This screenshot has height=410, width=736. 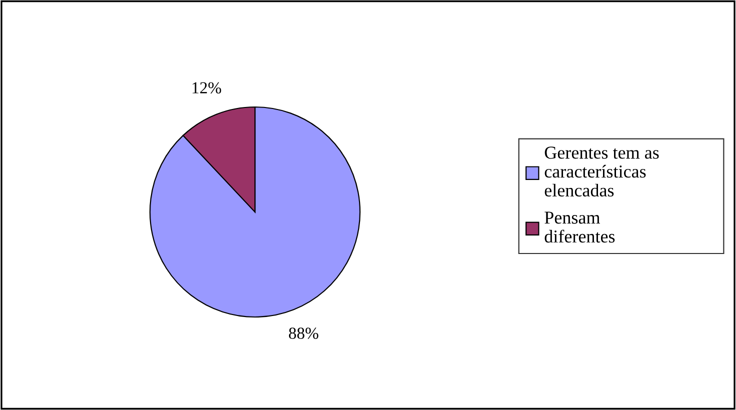 I want to click on pie-slice, so click(x=255, y=212).